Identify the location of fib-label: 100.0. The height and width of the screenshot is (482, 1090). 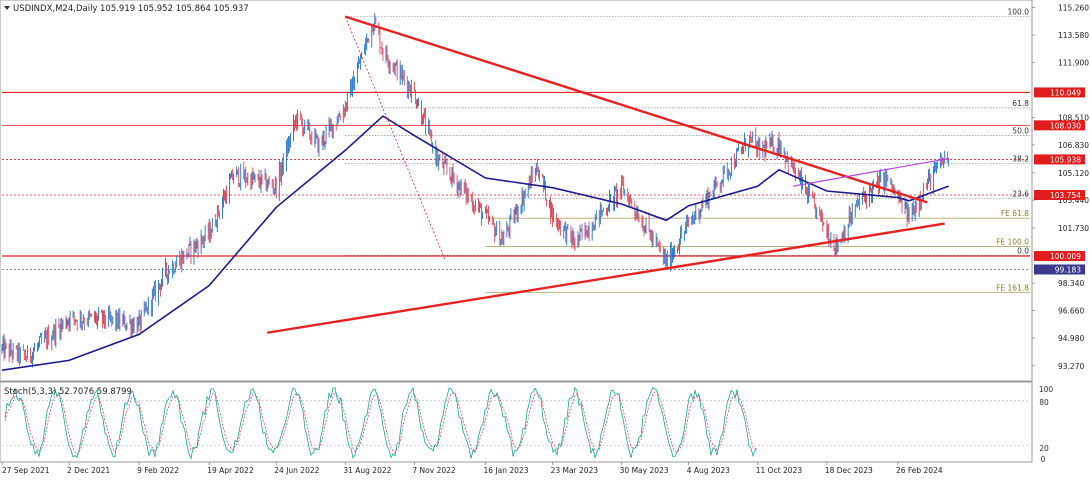
(1019, 12).